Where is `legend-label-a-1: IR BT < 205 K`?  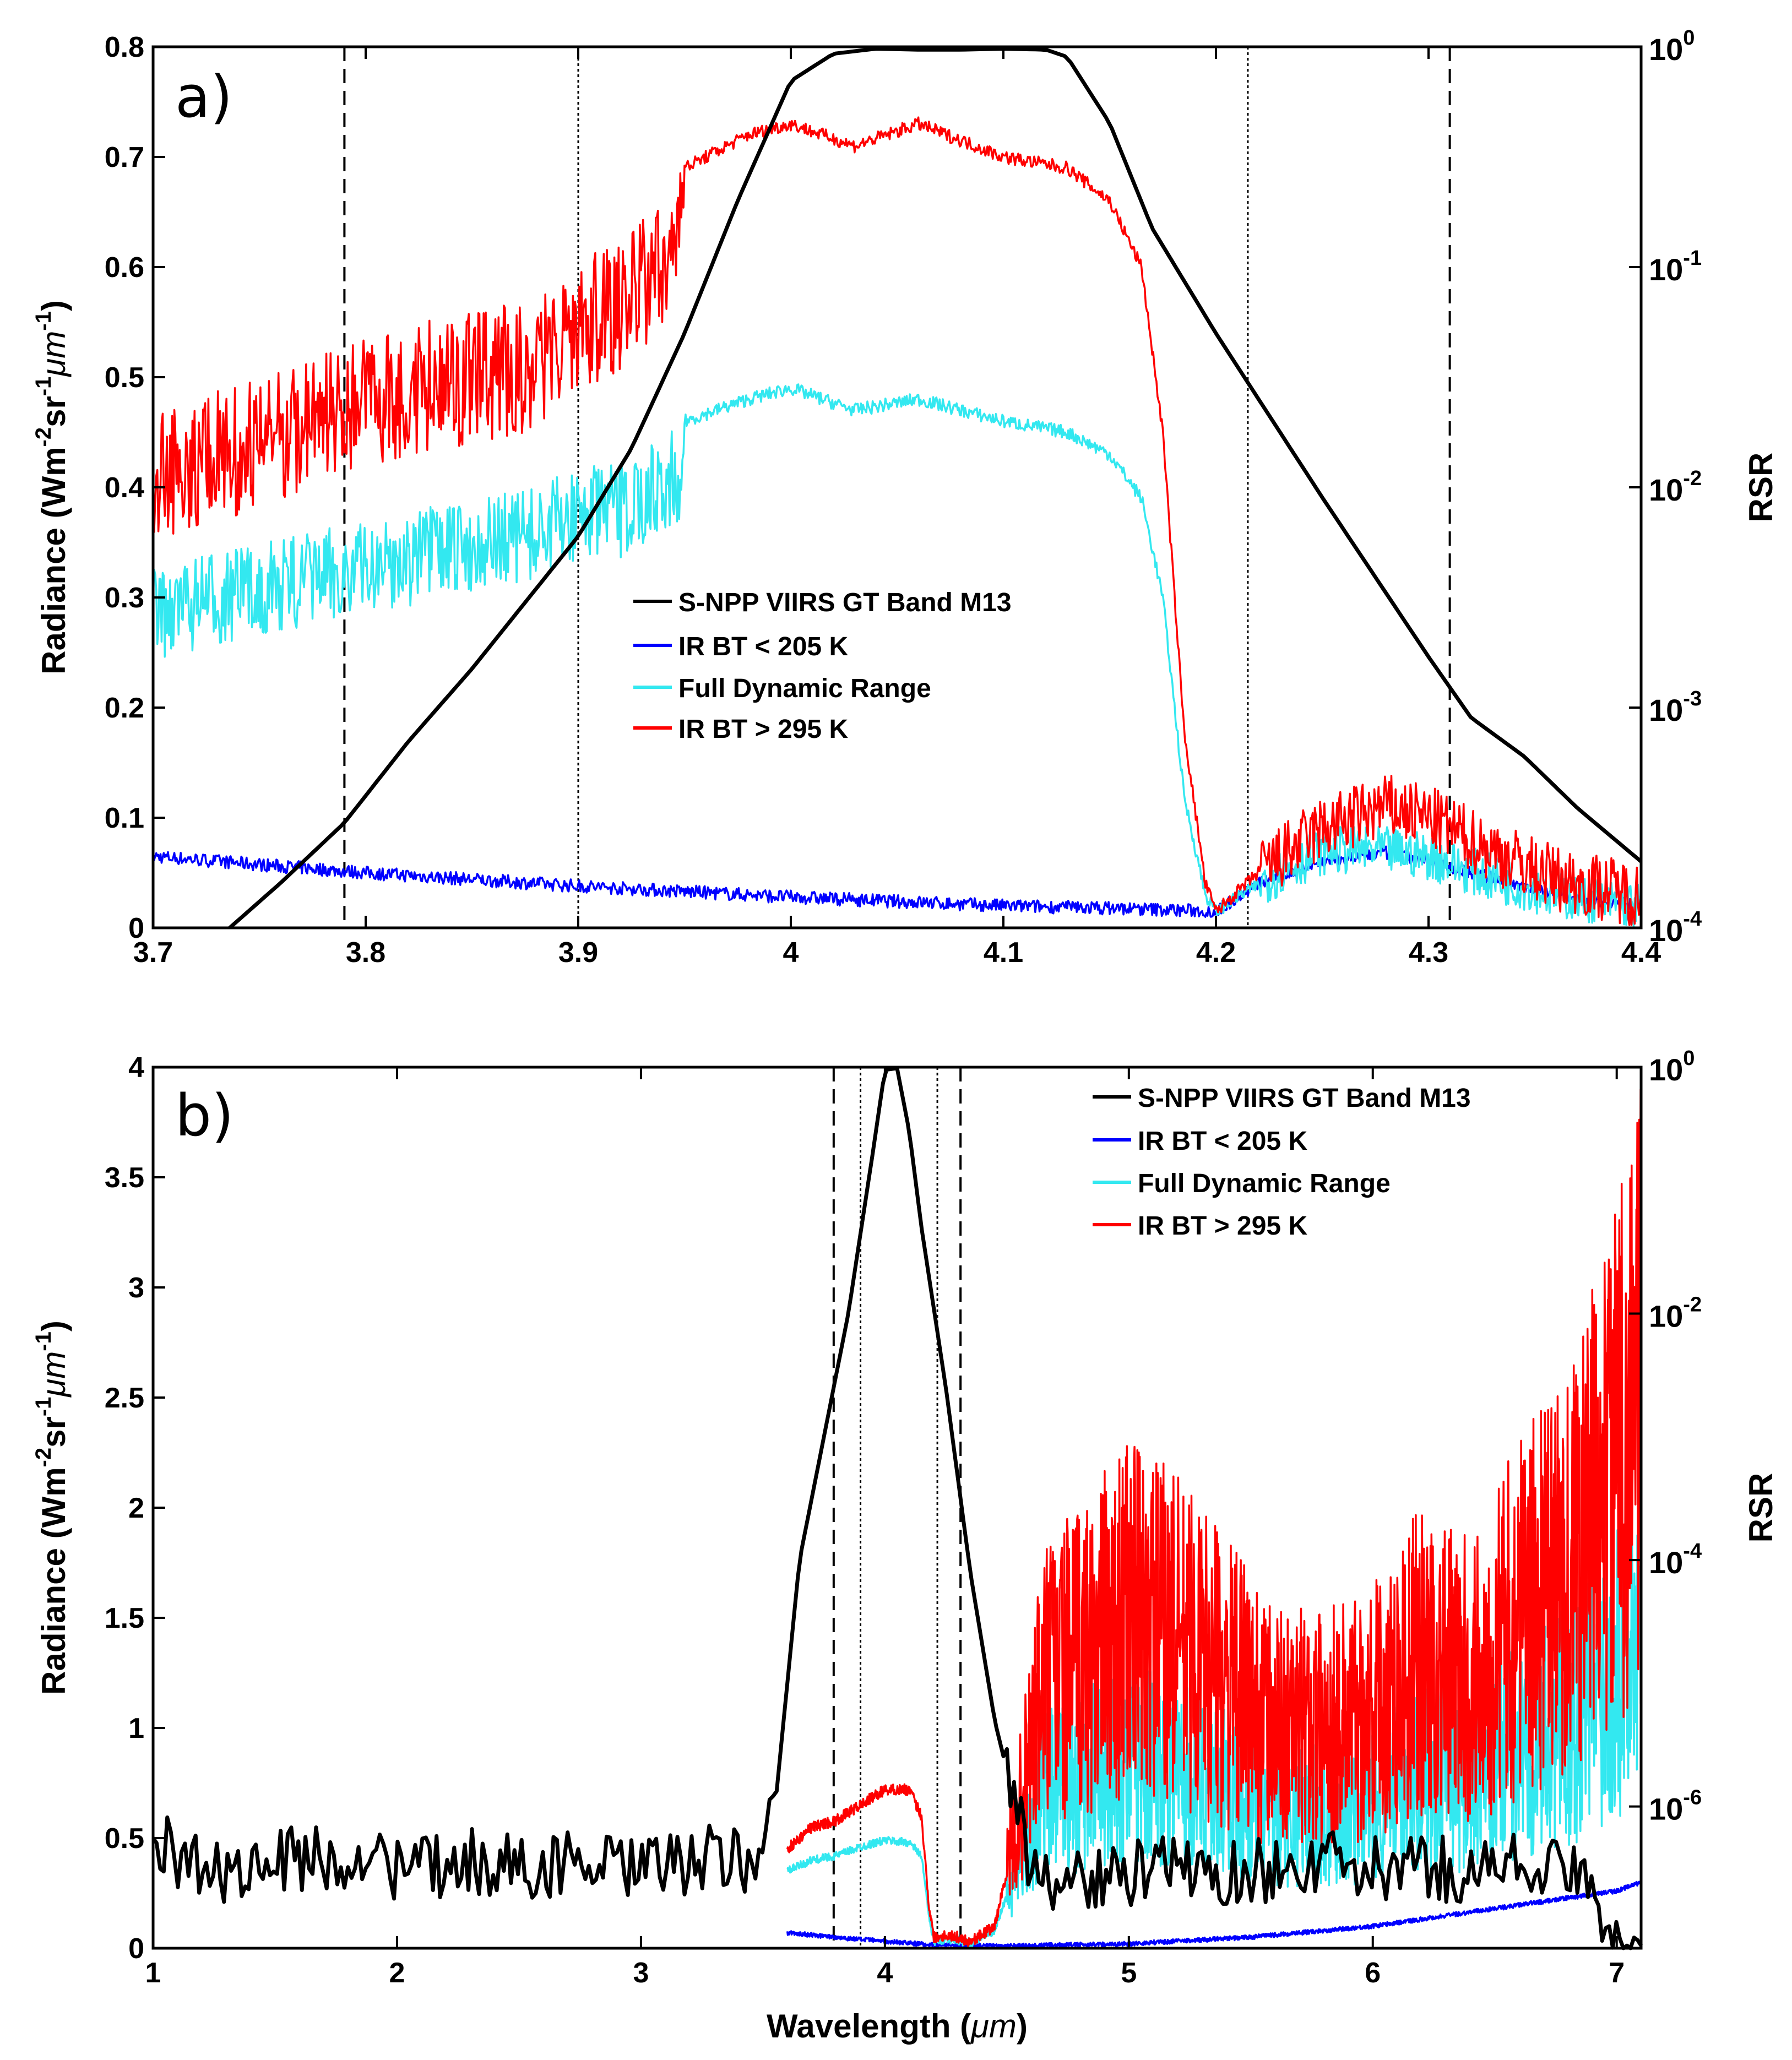
legend-label-a-1: IR BT < 205 K is located at coordinates (763, 646).